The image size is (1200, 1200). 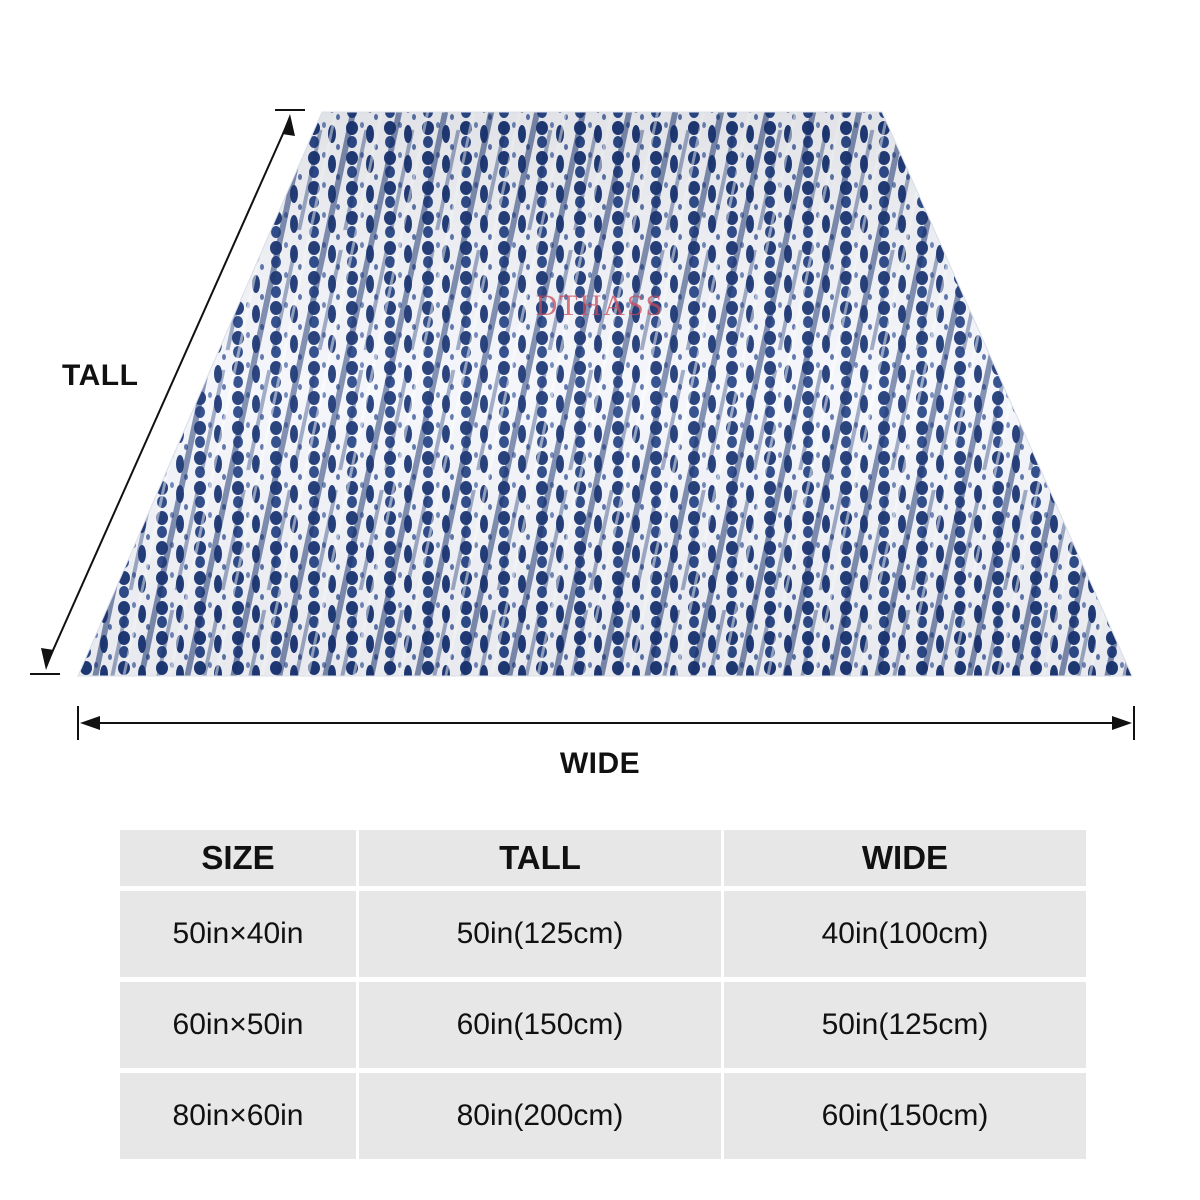 What do you see at coordinates (540, 1025) in the screenshot?
I see `row-2-tall: 60in(150cm)` at bounding box center [540, 1025].